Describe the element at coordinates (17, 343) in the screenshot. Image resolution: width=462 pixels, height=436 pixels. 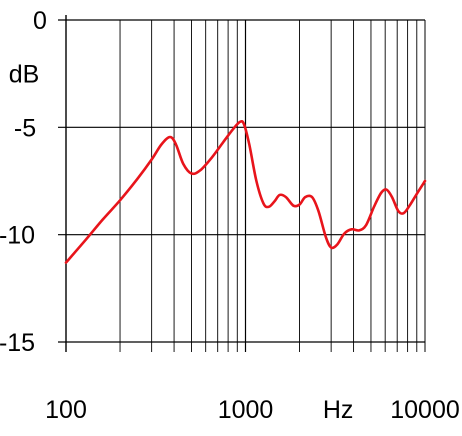
I see `y-tick-label: -15` at that location.